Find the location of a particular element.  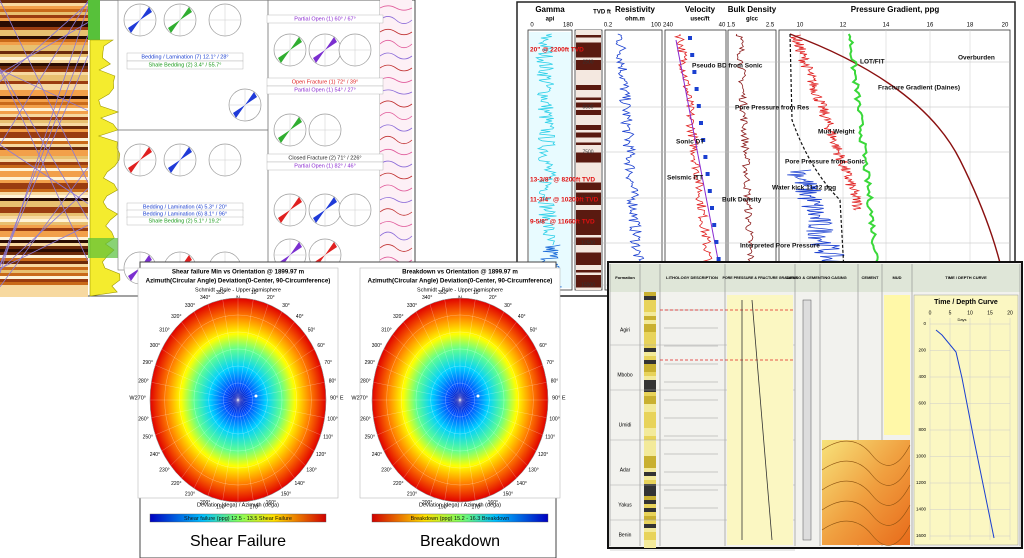

label: 70° is located at coordinates (328, 363).